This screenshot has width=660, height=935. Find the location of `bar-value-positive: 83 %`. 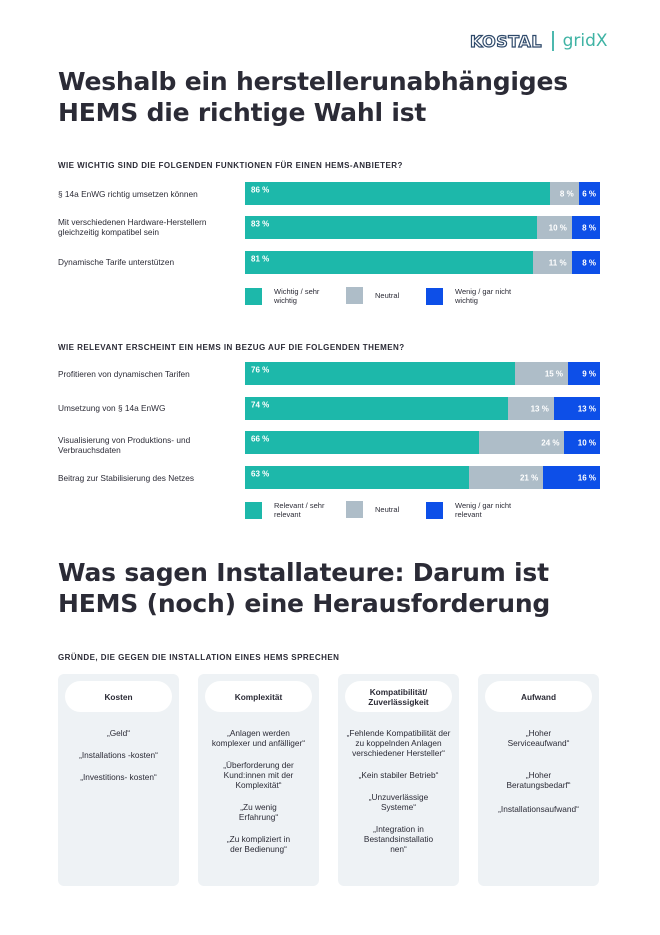

bar-value-positive: 83 % is located at coordinates (260, 224).